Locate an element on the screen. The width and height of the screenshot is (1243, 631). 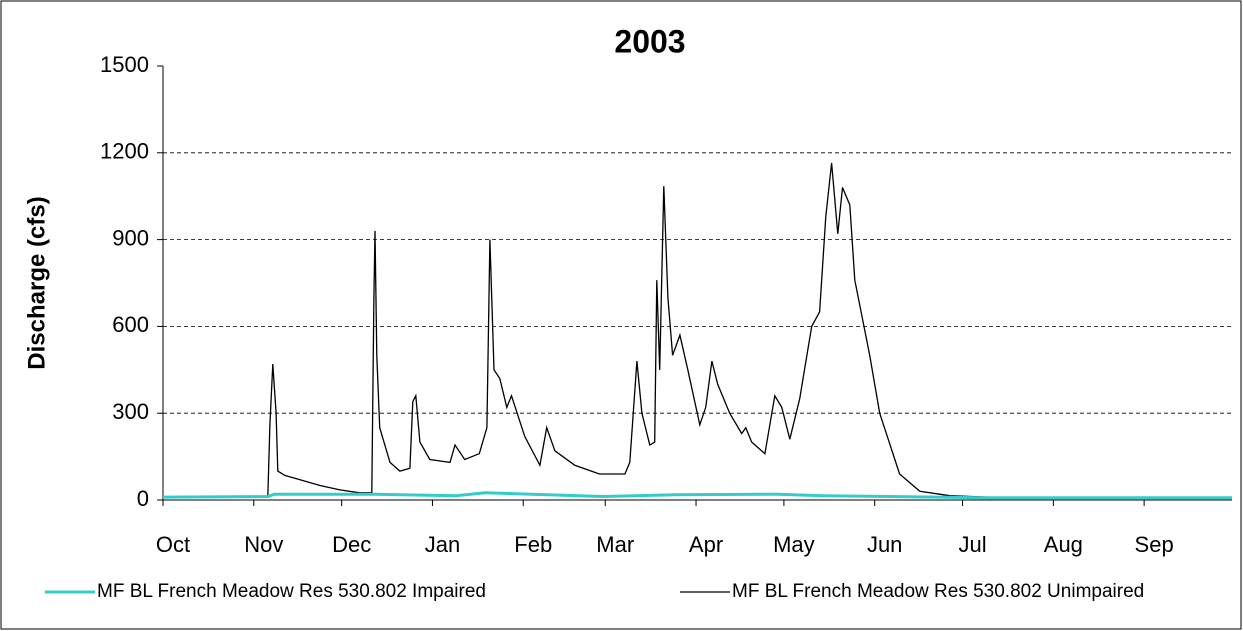
y-tick-label: 600 is located at coordinates (130, 324).